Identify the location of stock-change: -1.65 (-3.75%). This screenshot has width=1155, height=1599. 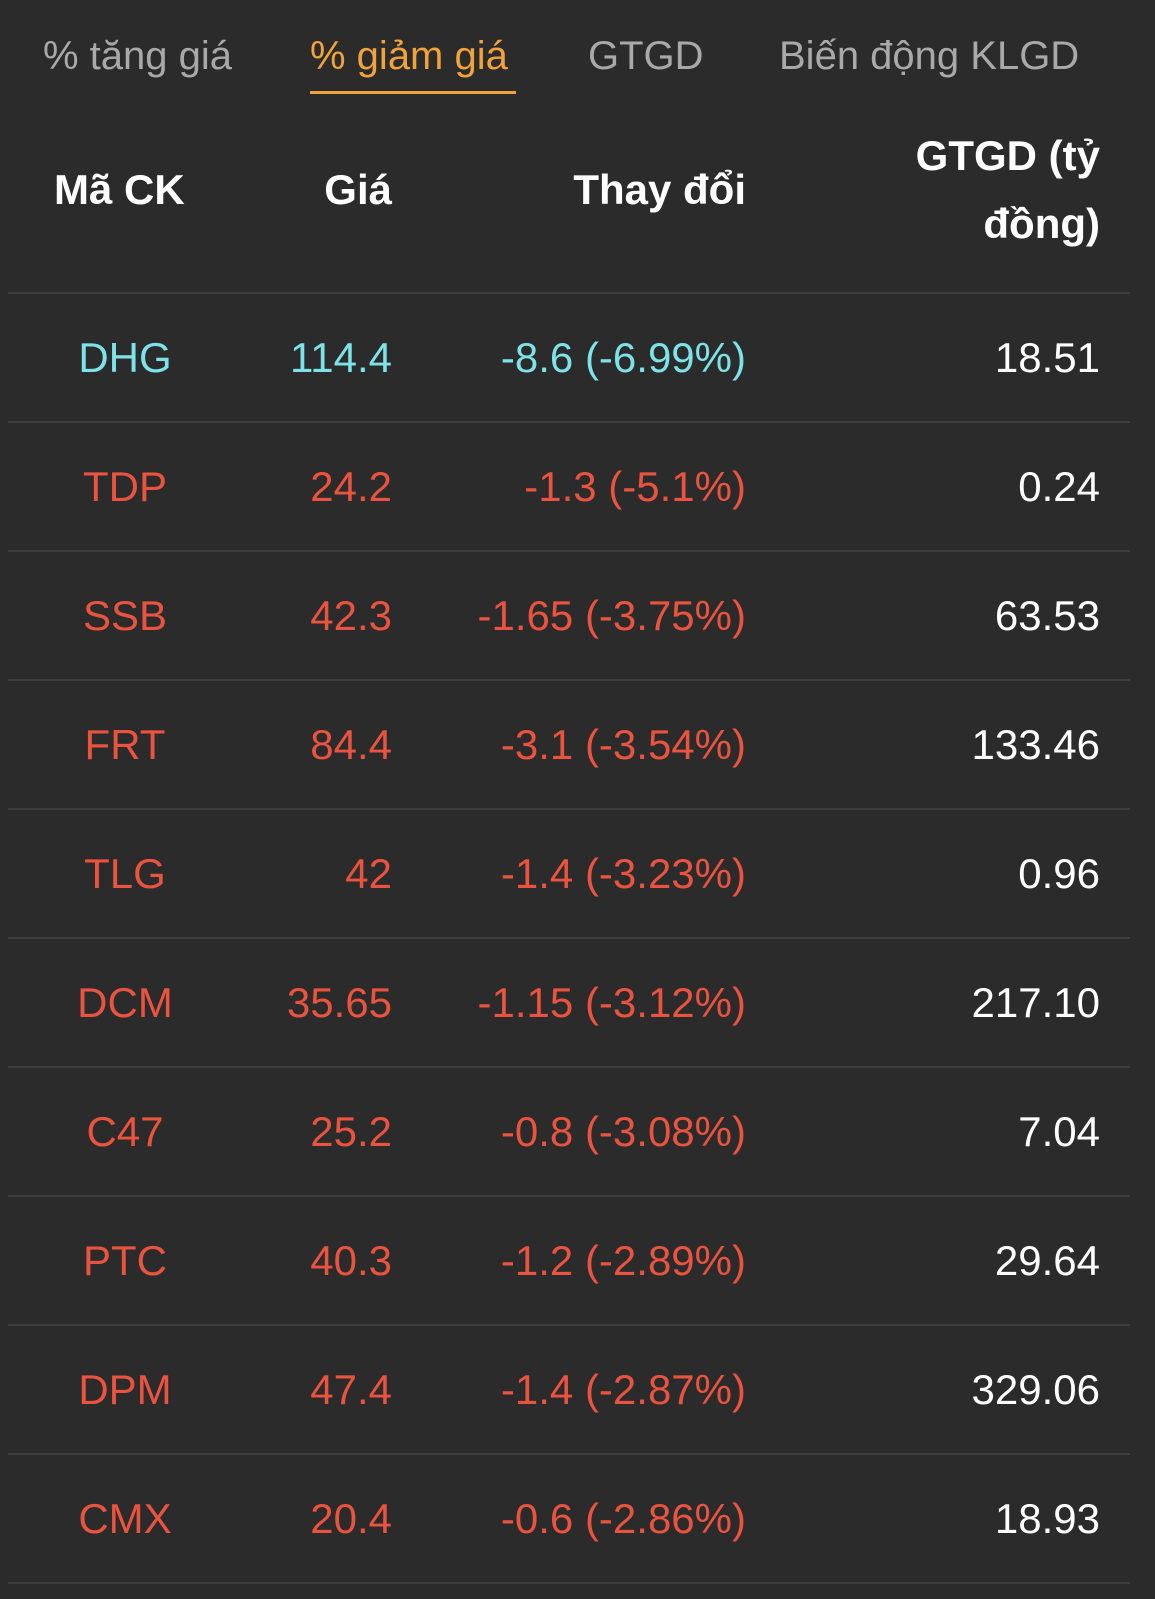
(611, 615).